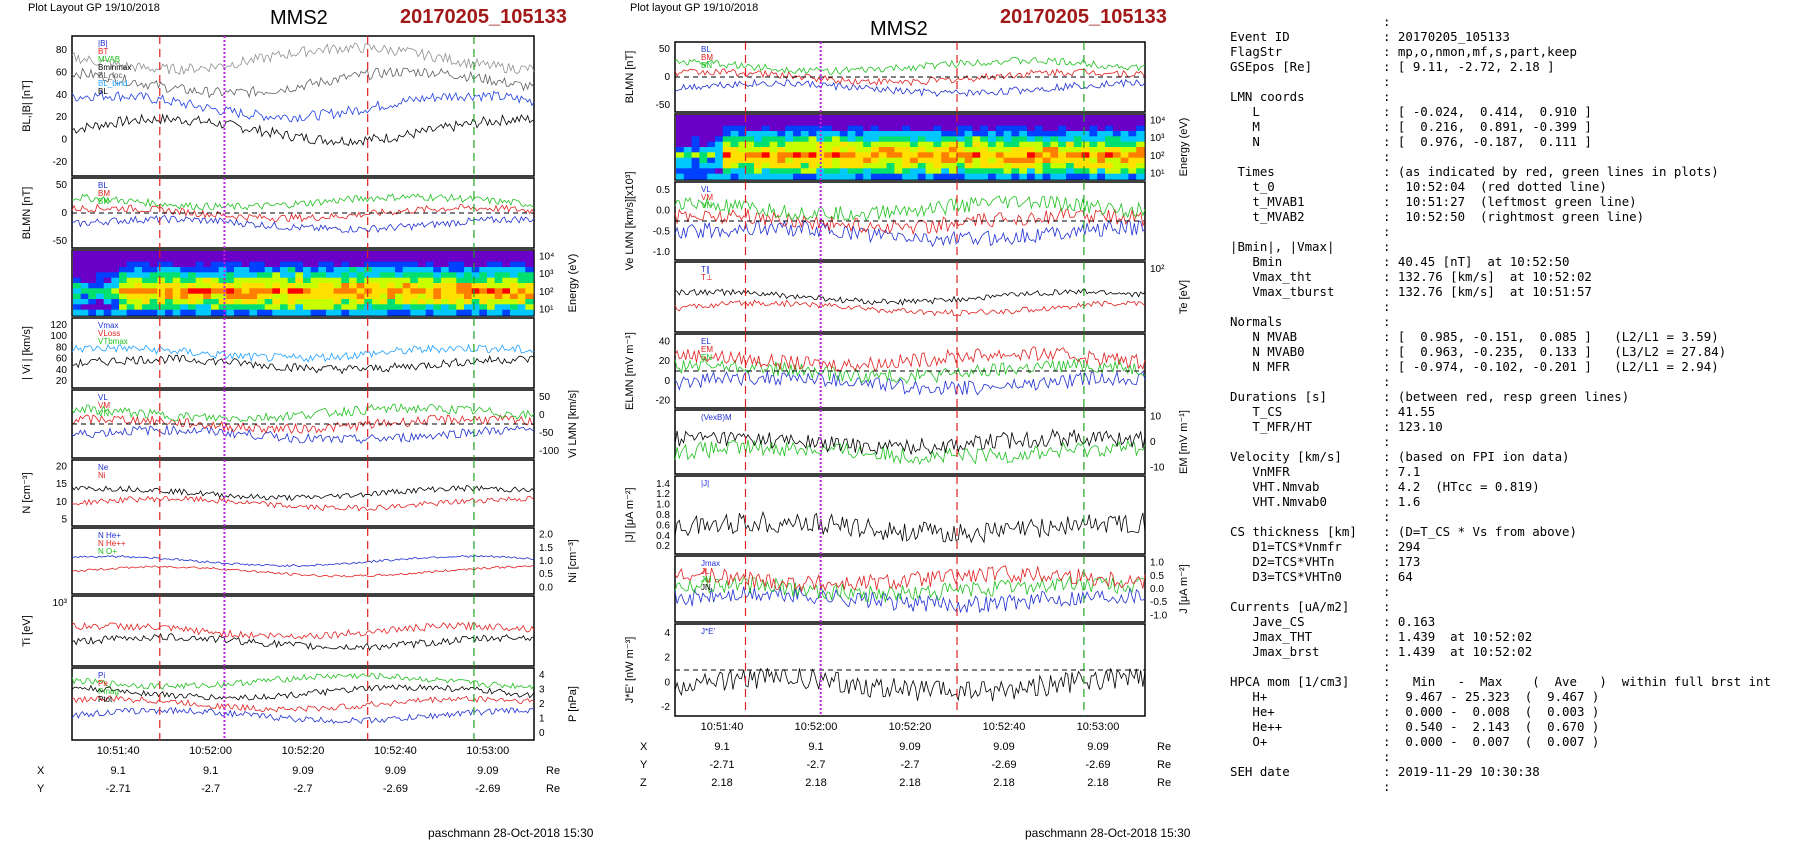 The height and width of the screenshot is (841, 1804). What do you see at coordinates (112, 83) in the screenshot?
I see `legend-label: BL_bind` at bounding box center [112, 83].